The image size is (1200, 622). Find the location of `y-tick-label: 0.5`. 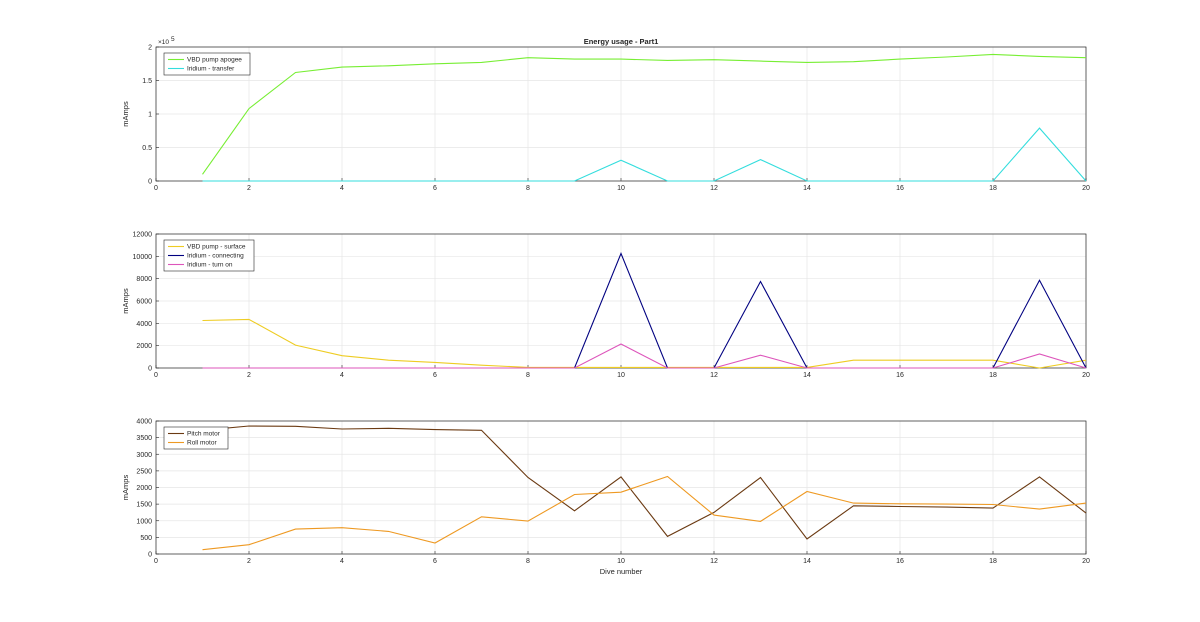

y-tick-label: 0.5 is located at coordinates (147, 148).